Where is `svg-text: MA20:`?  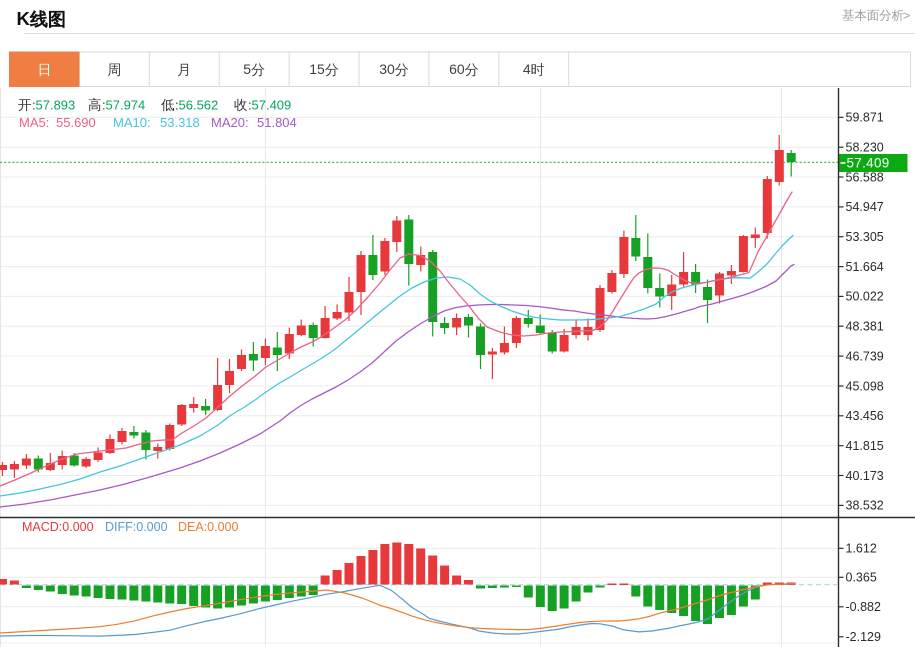
svg-text: MA20: is located at coordinates (230, 122).